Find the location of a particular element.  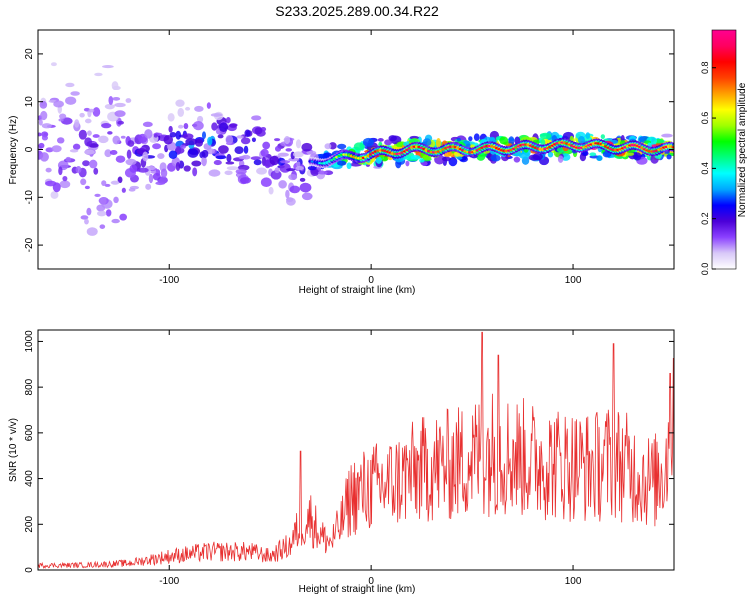

spectrogram-y-tick-label: 0 is located at coordinates (29, 149).